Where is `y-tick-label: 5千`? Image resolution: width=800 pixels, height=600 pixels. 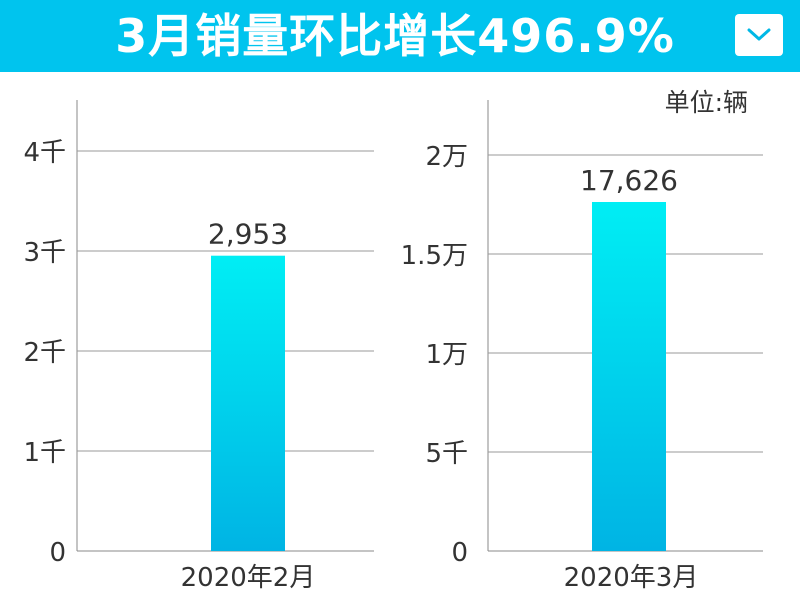 y-tick-label: 5千 is located at coordinates (446, 454).